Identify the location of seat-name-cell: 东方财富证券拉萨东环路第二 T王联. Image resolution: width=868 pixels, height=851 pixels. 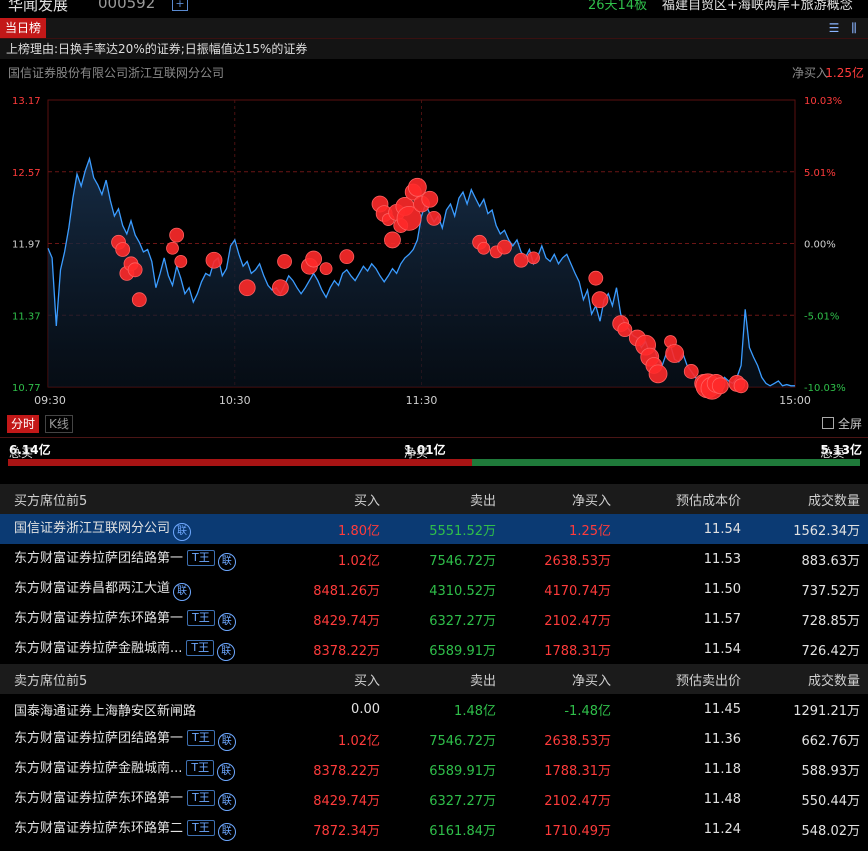
(132, 829).